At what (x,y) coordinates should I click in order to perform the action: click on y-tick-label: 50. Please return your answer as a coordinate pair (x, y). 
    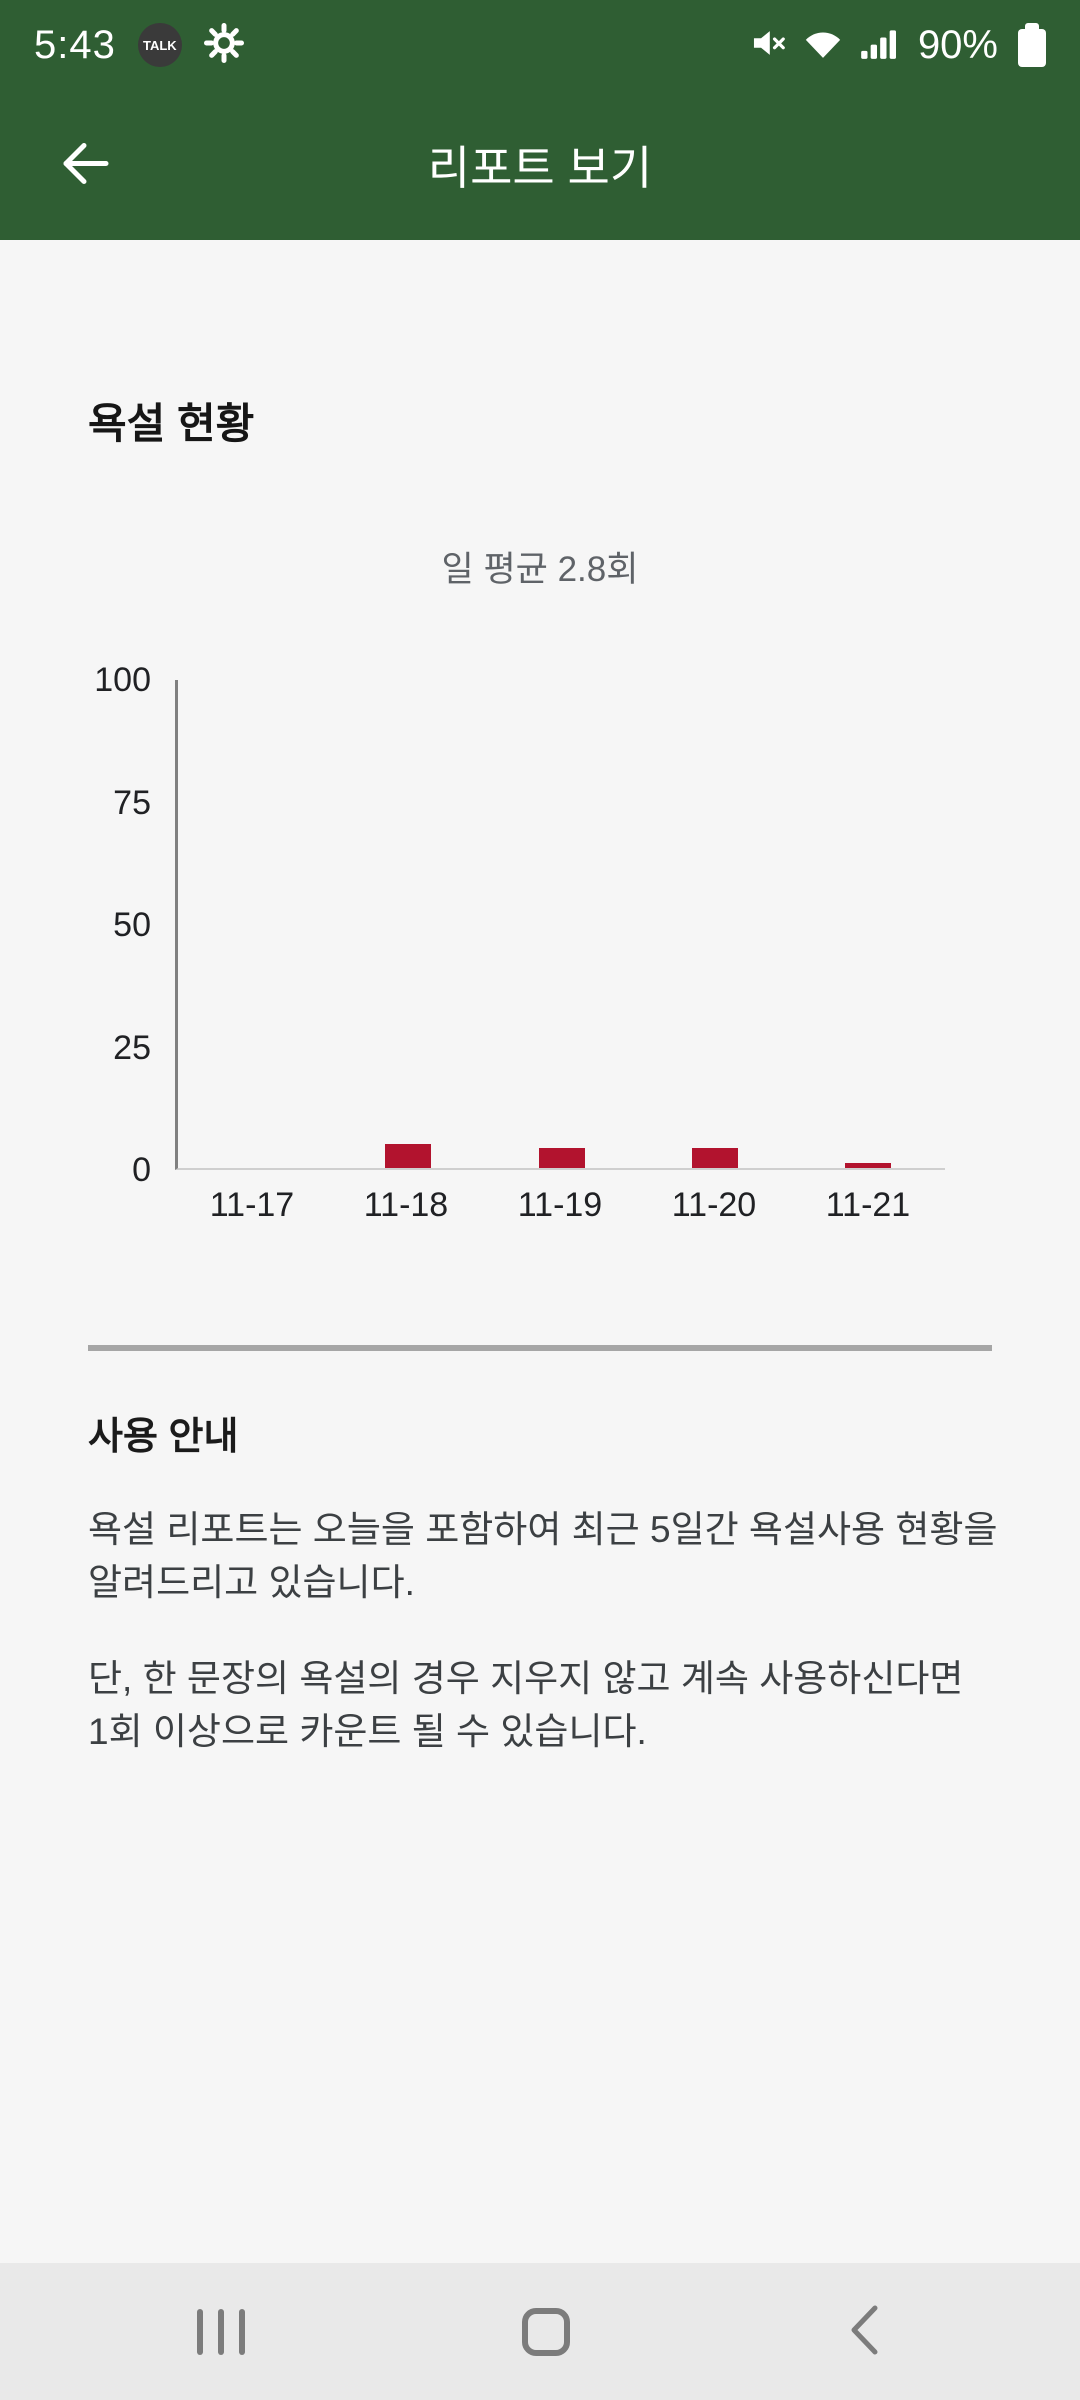
    Looking at the image, I should click on (132, 925).